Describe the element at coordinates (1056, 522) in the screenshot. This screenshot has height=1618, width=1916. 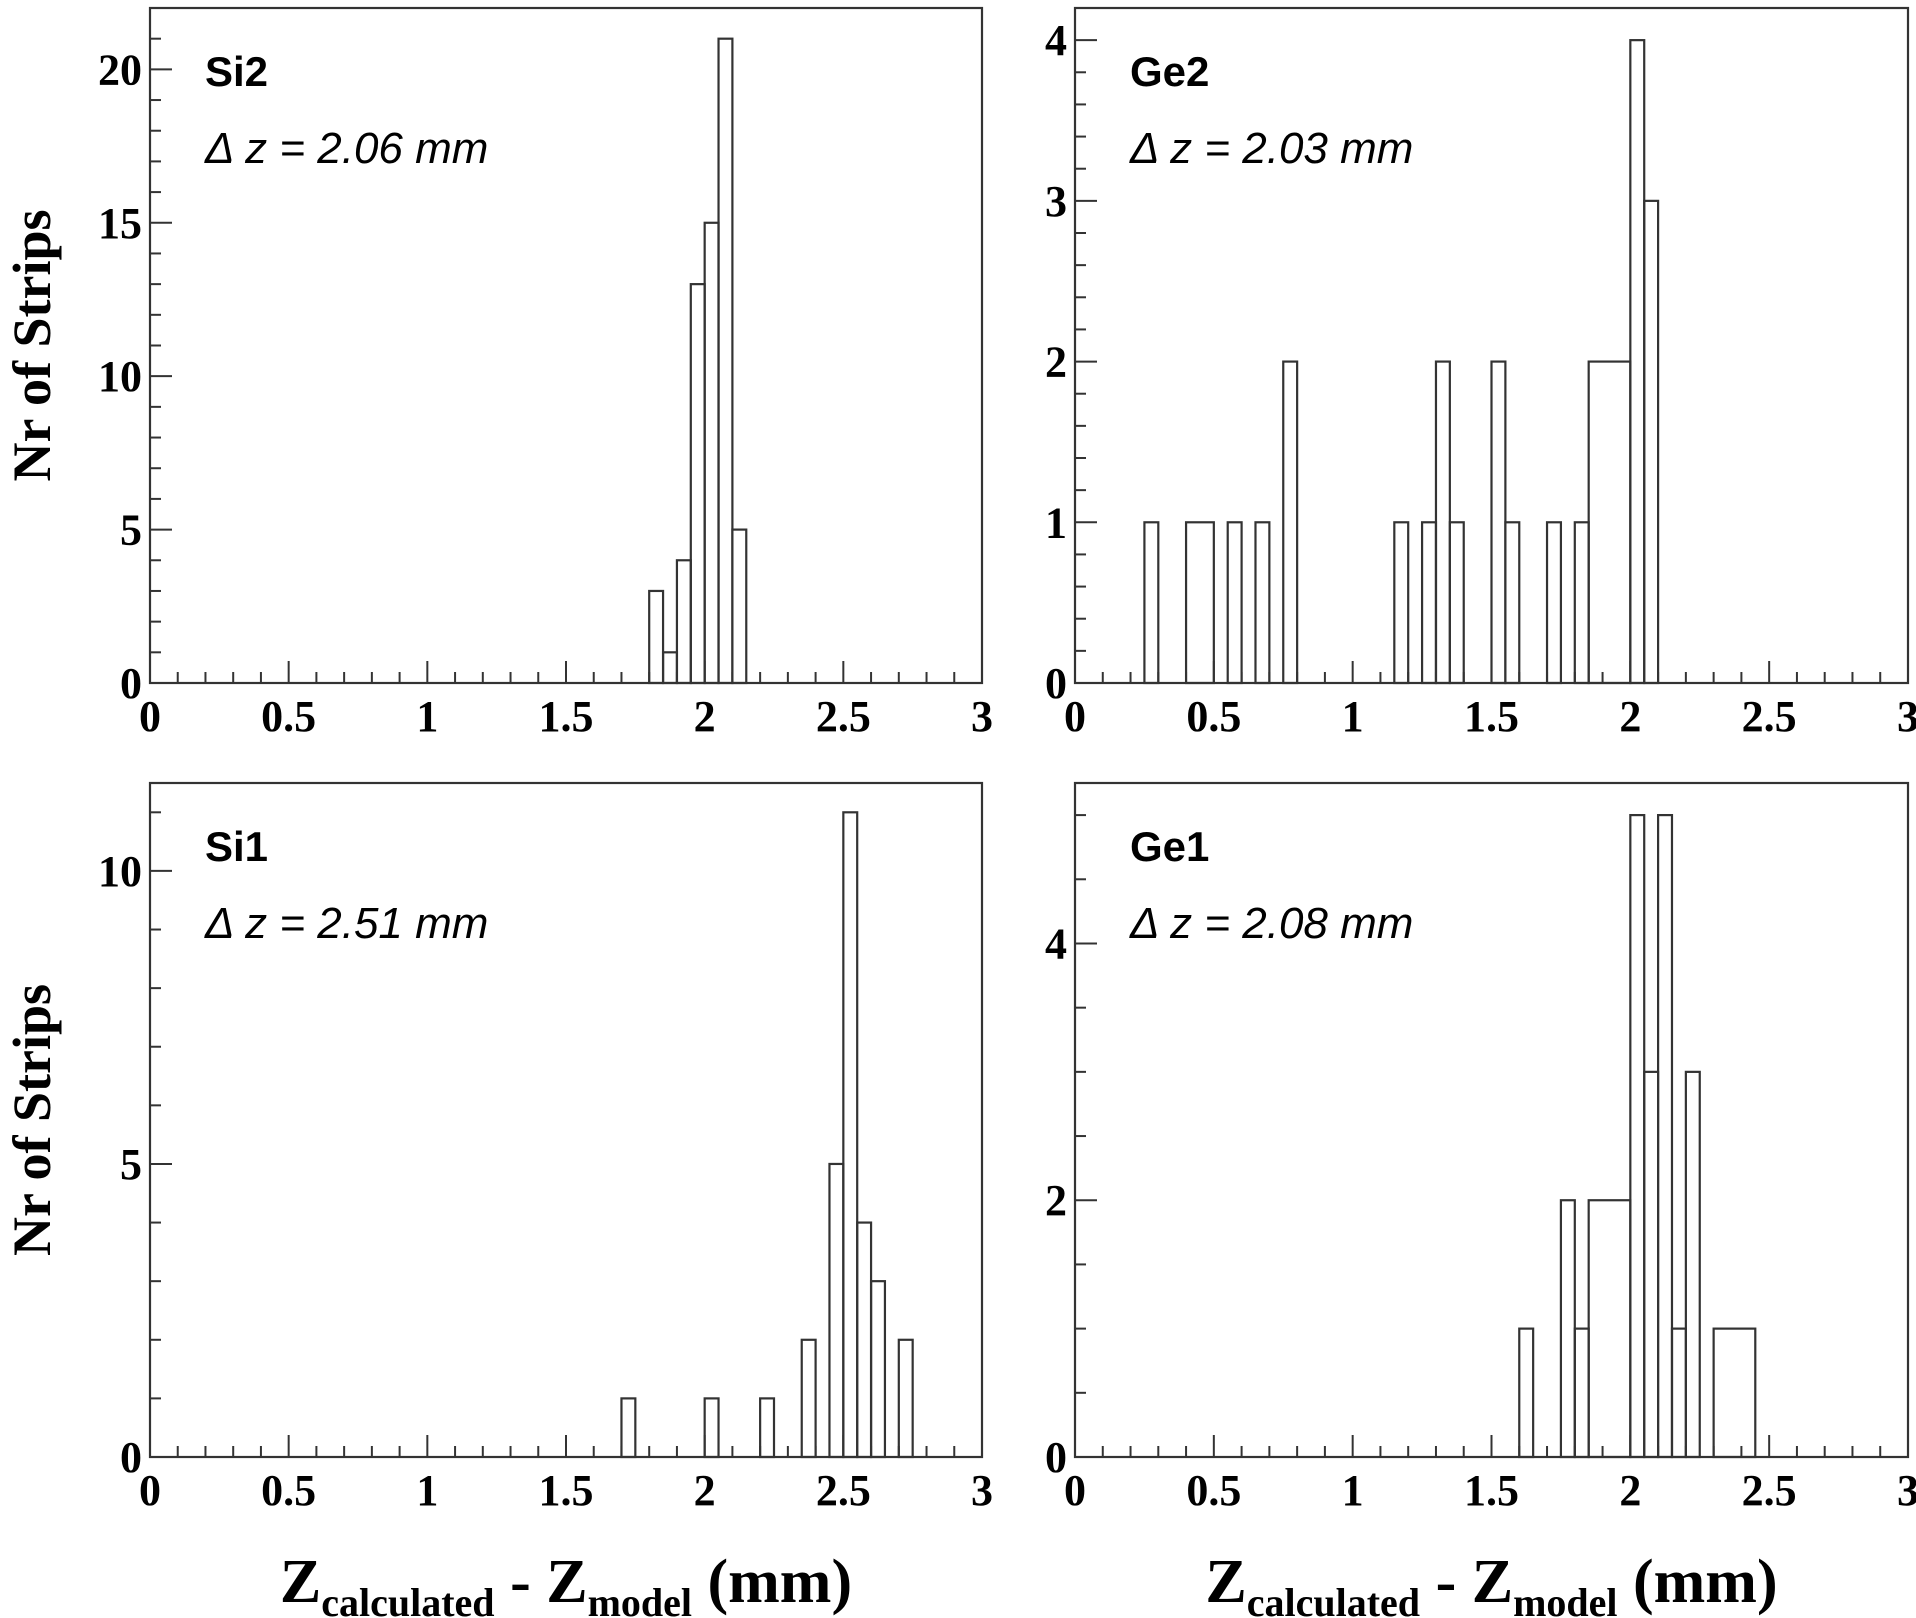
I see `y-tick-label: 1` at that location.